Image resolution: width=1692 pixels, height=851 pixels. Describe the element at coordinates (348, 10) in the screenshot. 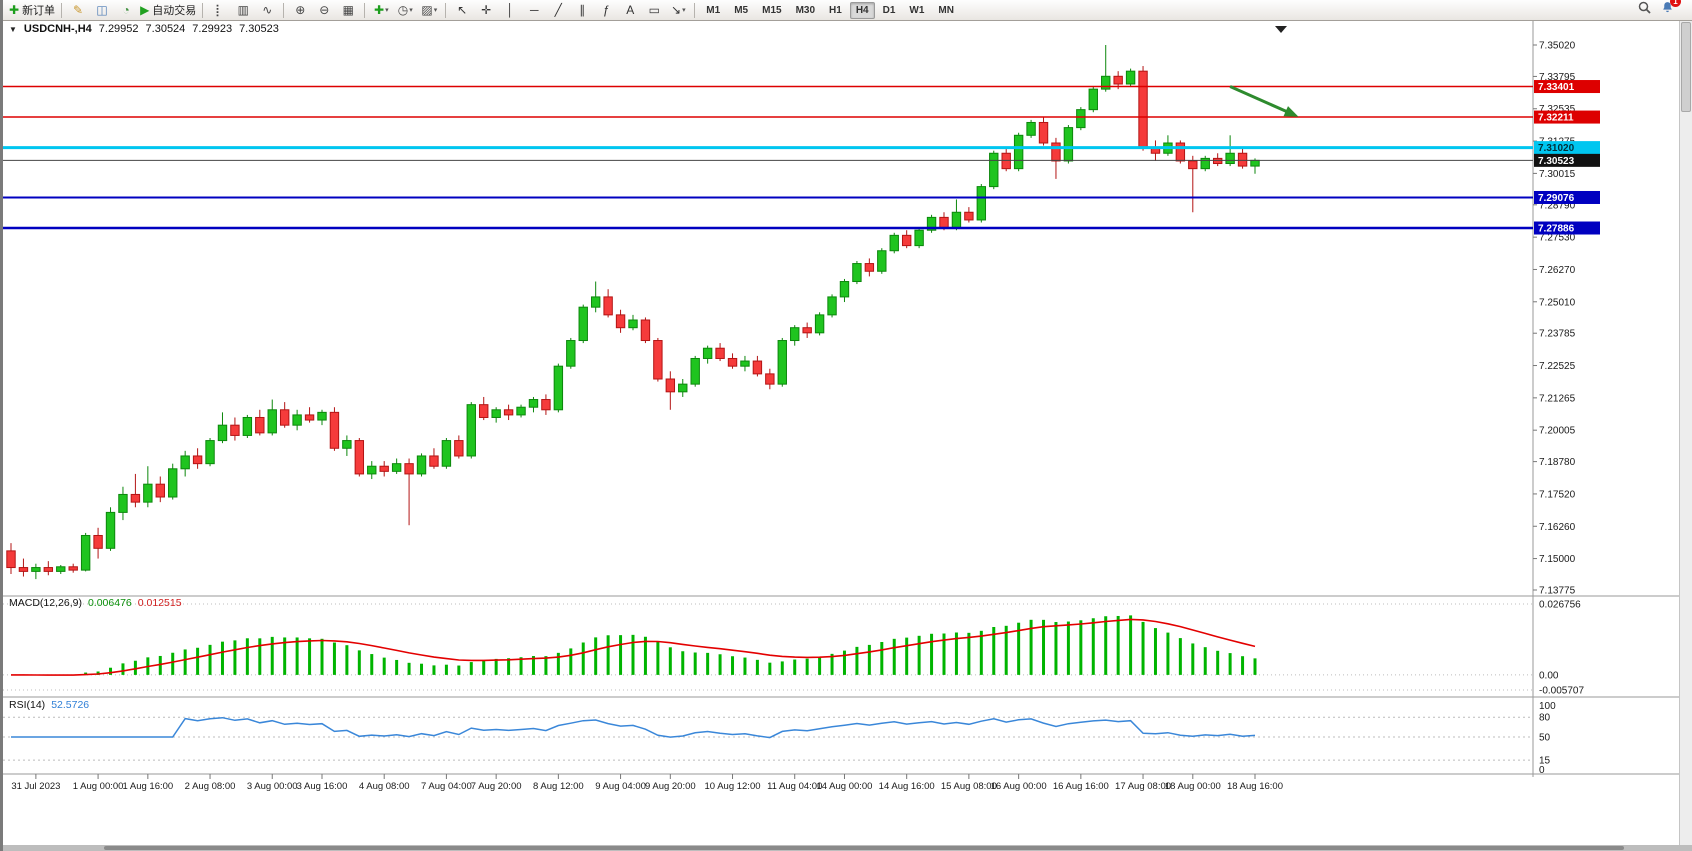

I see `tile-windows-button: ▦` at that location.